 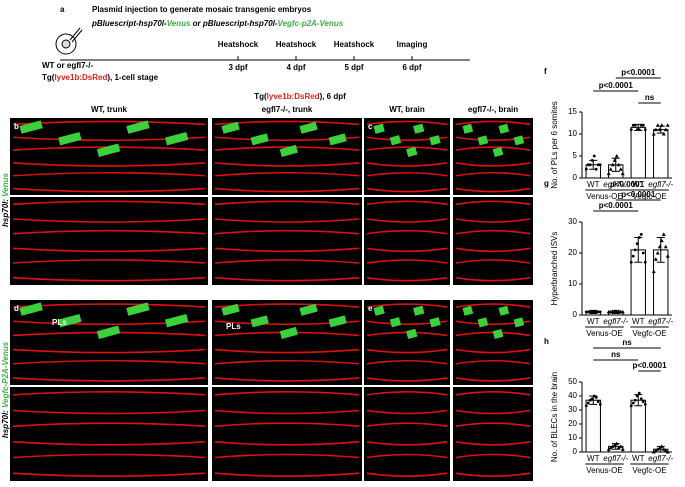 What do you see at coordinates (353, 67) in the screenshot?
I see `time: 5 dpf` at bounding box center [353, 67].